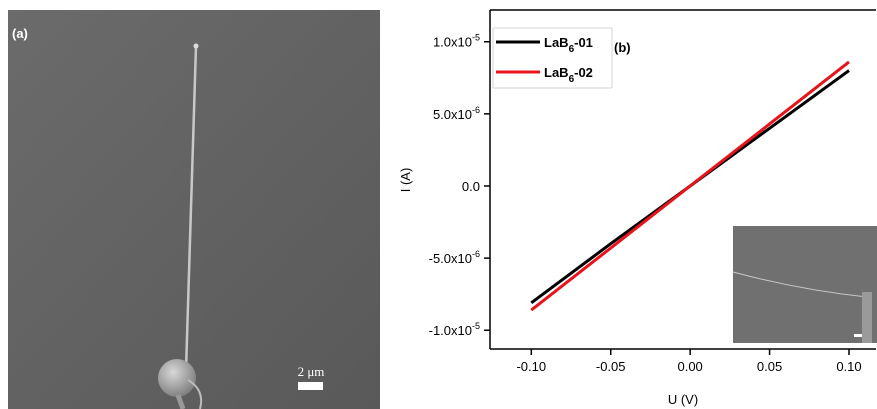 Image resolution: width=877 pixels, height=409 pixels. Describe the element at coordinates (454, 257) in the screenshot. I see `y-tick-label: -5.0x10⁻⁶` at that location.